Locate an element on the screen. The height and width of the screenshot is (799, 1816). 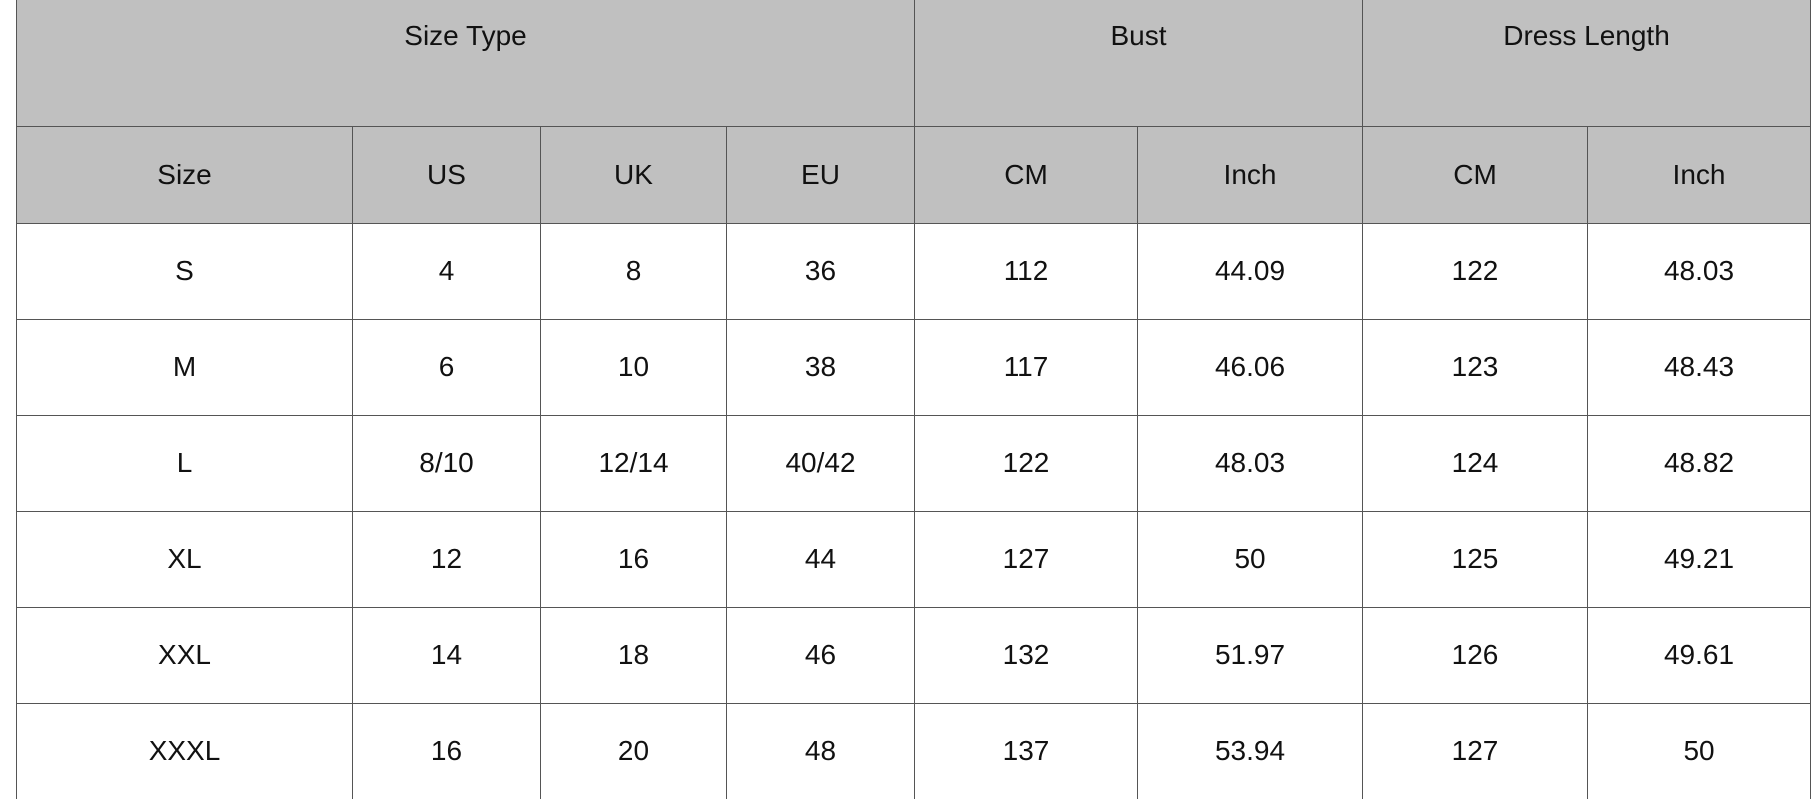
table-cell: 8 is located at coordinates (633, 271).